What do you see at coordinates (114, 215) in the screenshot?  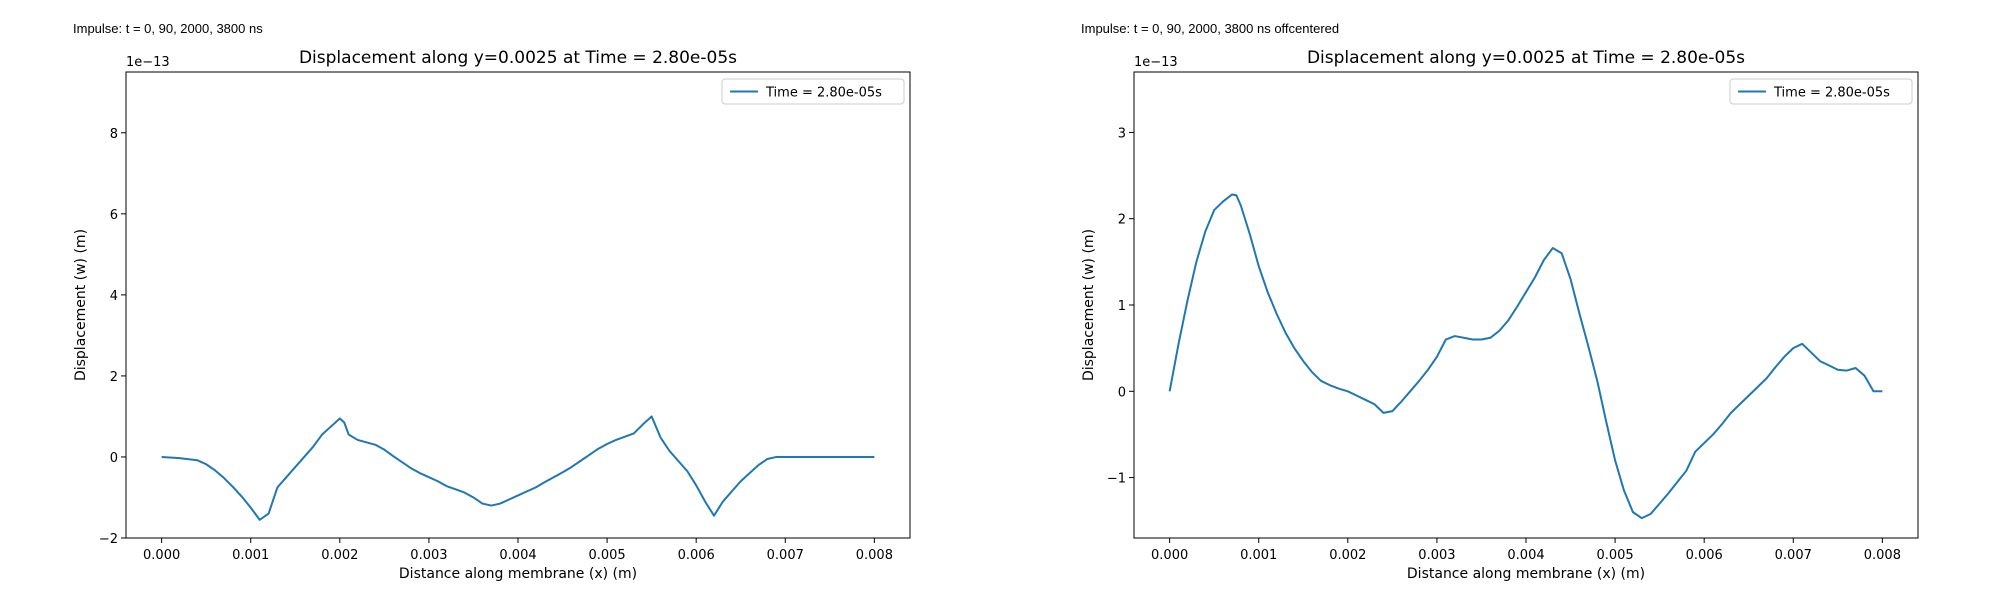 I see `y-tick-label: 6` at bounding box center [114, 215].